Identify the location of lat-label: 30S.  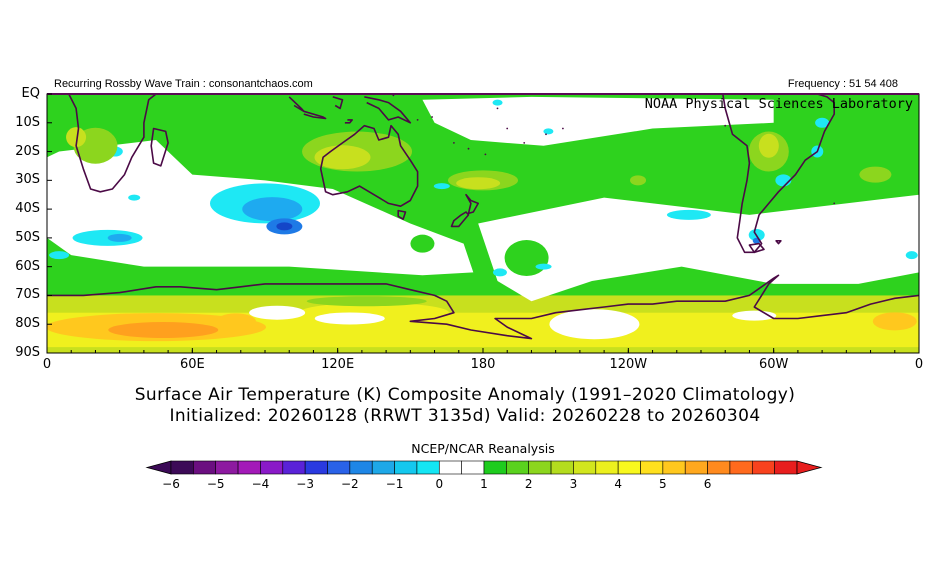
(27, 180).